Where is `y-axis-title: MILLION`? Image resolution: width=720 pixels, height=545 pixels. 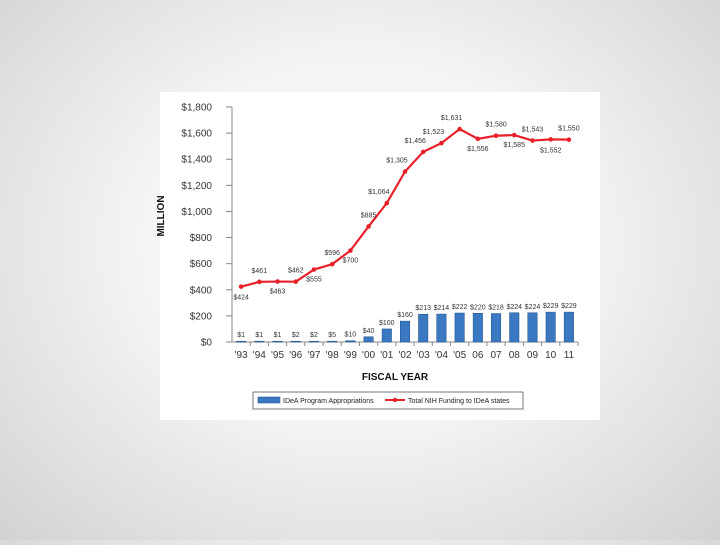 y-axis-title: MILLION is located at coordinates (161, 215).